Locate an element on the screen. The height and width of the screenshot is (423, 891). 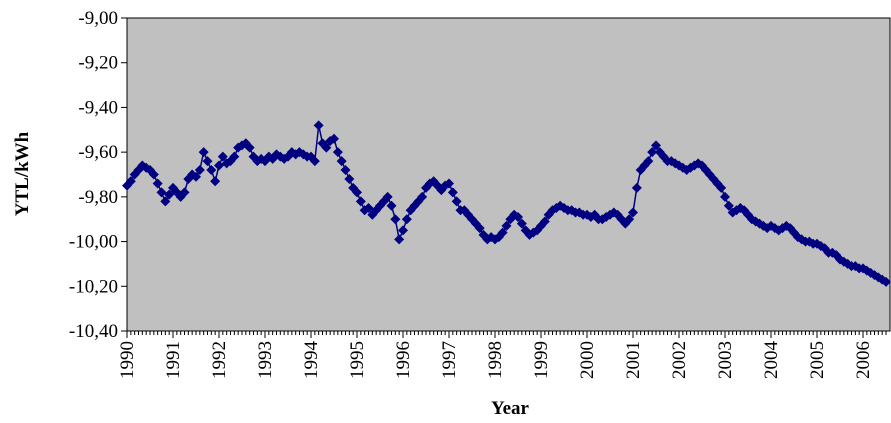
x-tick-label: 2004 is located at coordinates (771, 360).